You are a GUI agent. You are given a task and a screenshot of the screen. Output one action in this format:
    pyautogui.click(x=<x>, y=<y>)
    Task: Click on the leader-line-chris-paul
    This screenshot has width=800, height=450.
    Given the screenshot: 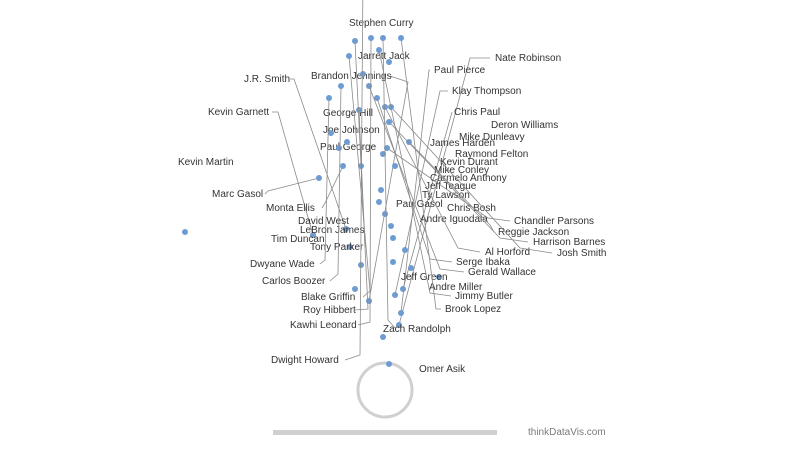 What is the action you would take?
    pyautogui.click(x=427, y=200)
    